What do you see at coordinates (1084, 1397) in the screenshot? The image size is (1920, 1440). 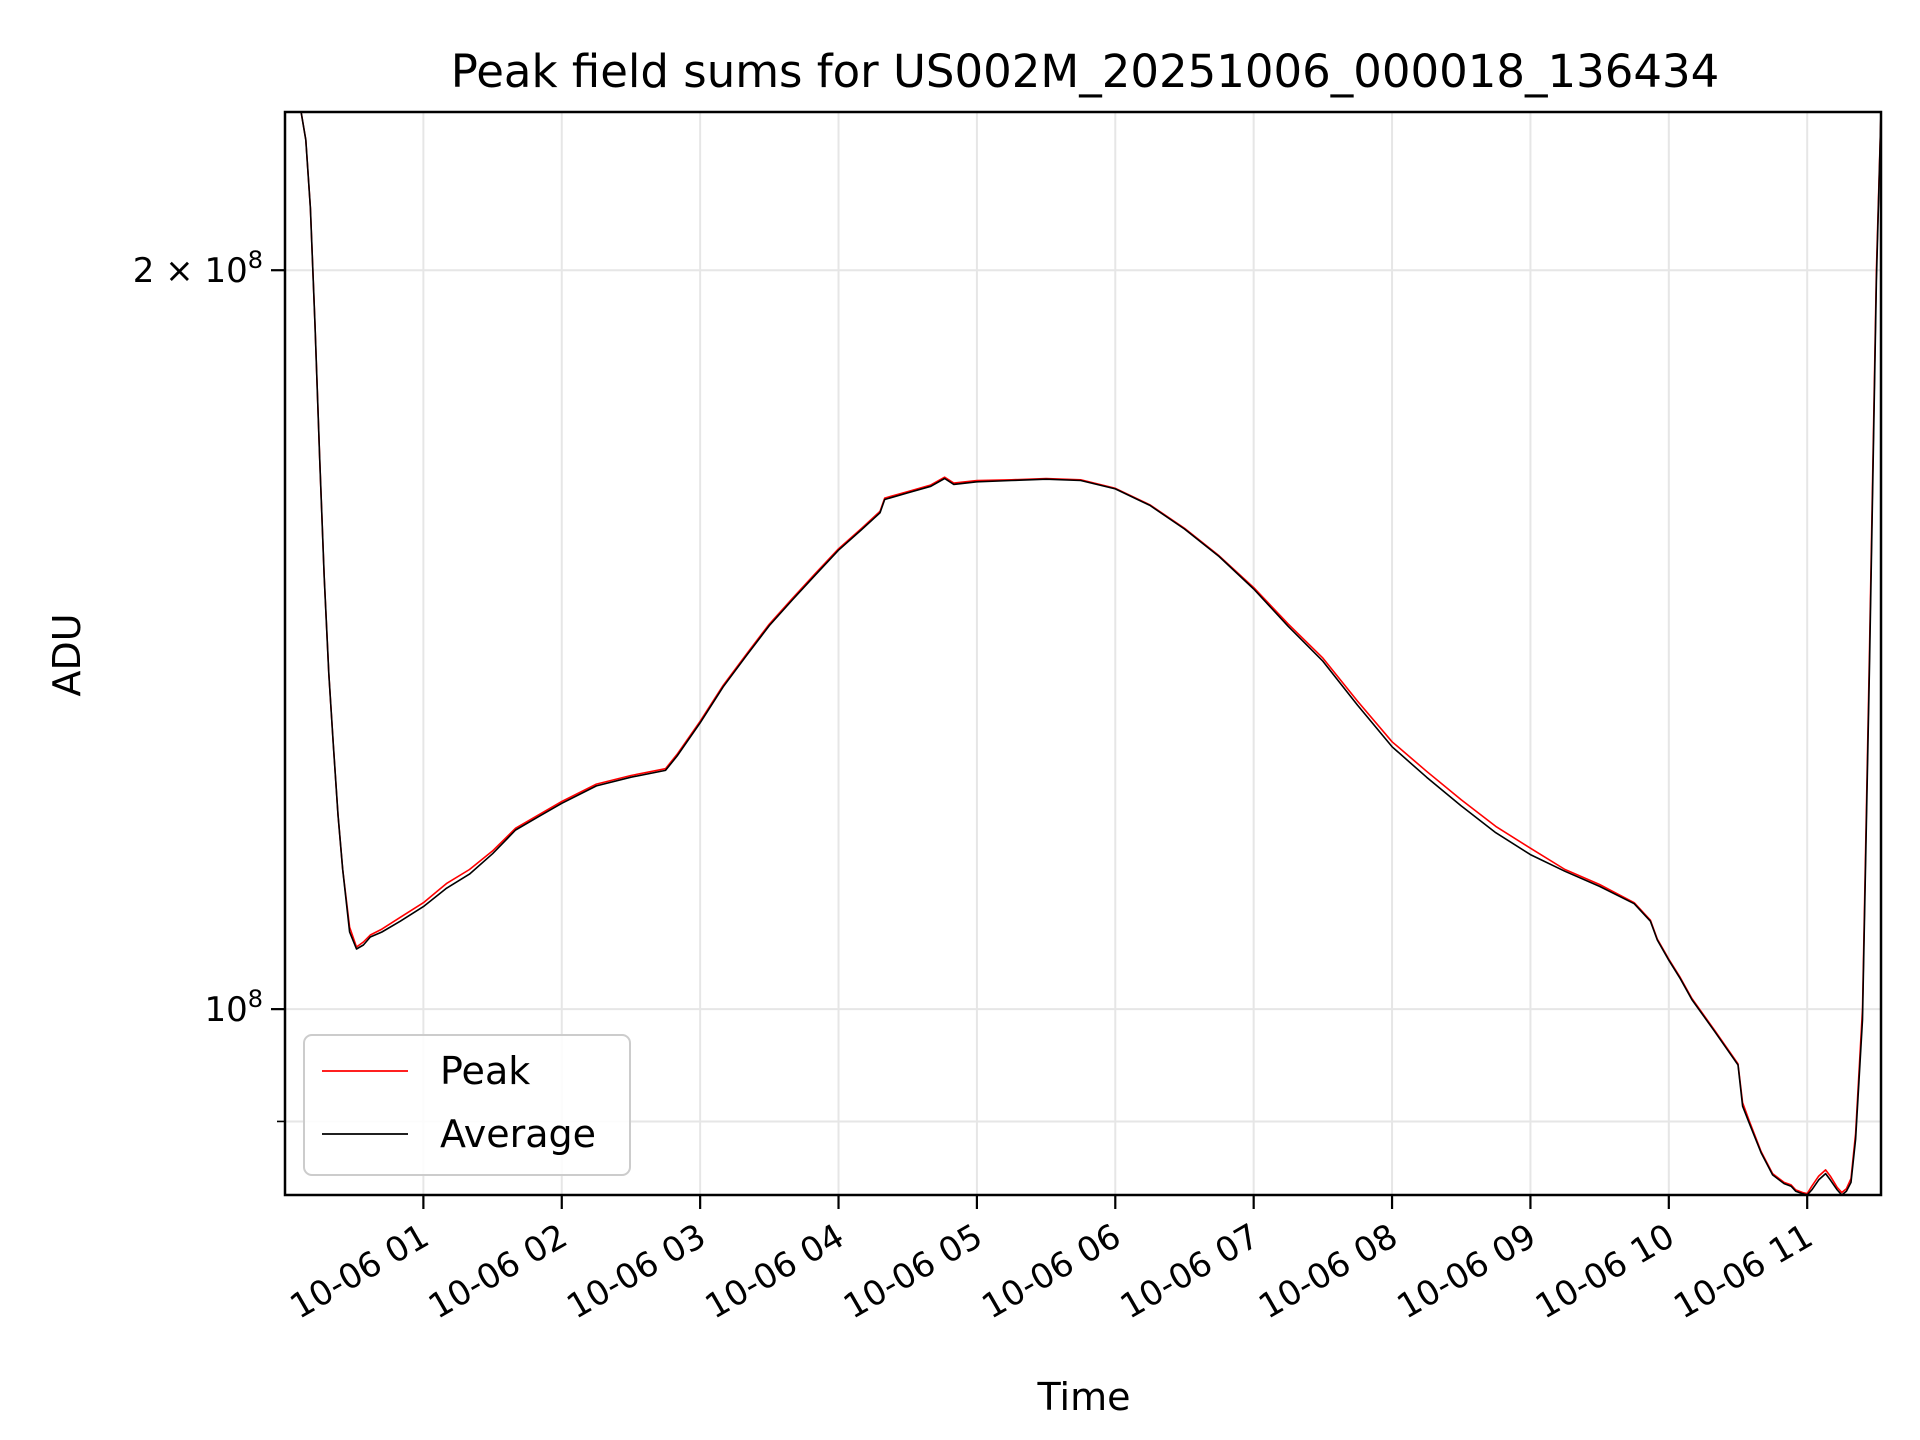 I see `x-axis-label: Time` at bounding box center [1084, 1397].